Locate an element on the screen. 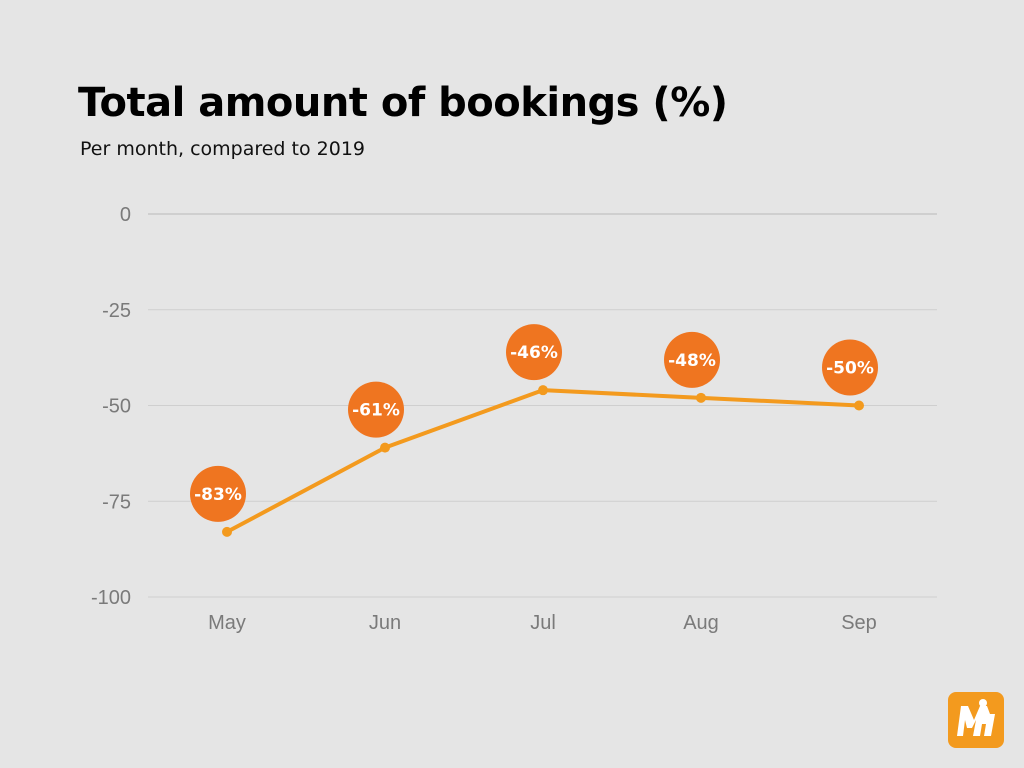  x-tick-label: Sep is located at coordinates (859, 623).